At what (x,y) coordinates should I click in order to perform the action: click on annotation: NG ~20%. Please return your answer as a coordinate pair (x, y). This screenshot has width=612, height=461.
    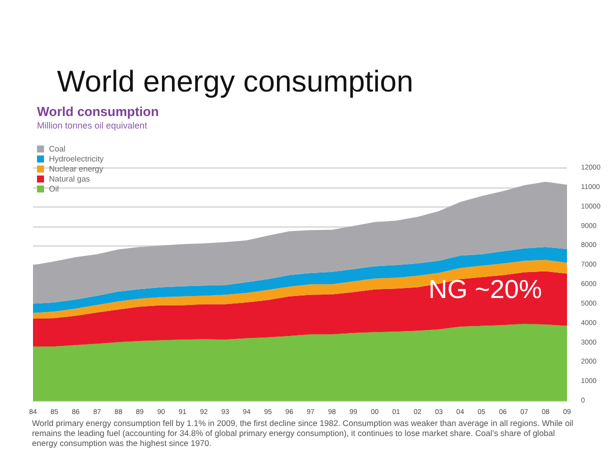
    Looking at the image, I should click on (485, 289).